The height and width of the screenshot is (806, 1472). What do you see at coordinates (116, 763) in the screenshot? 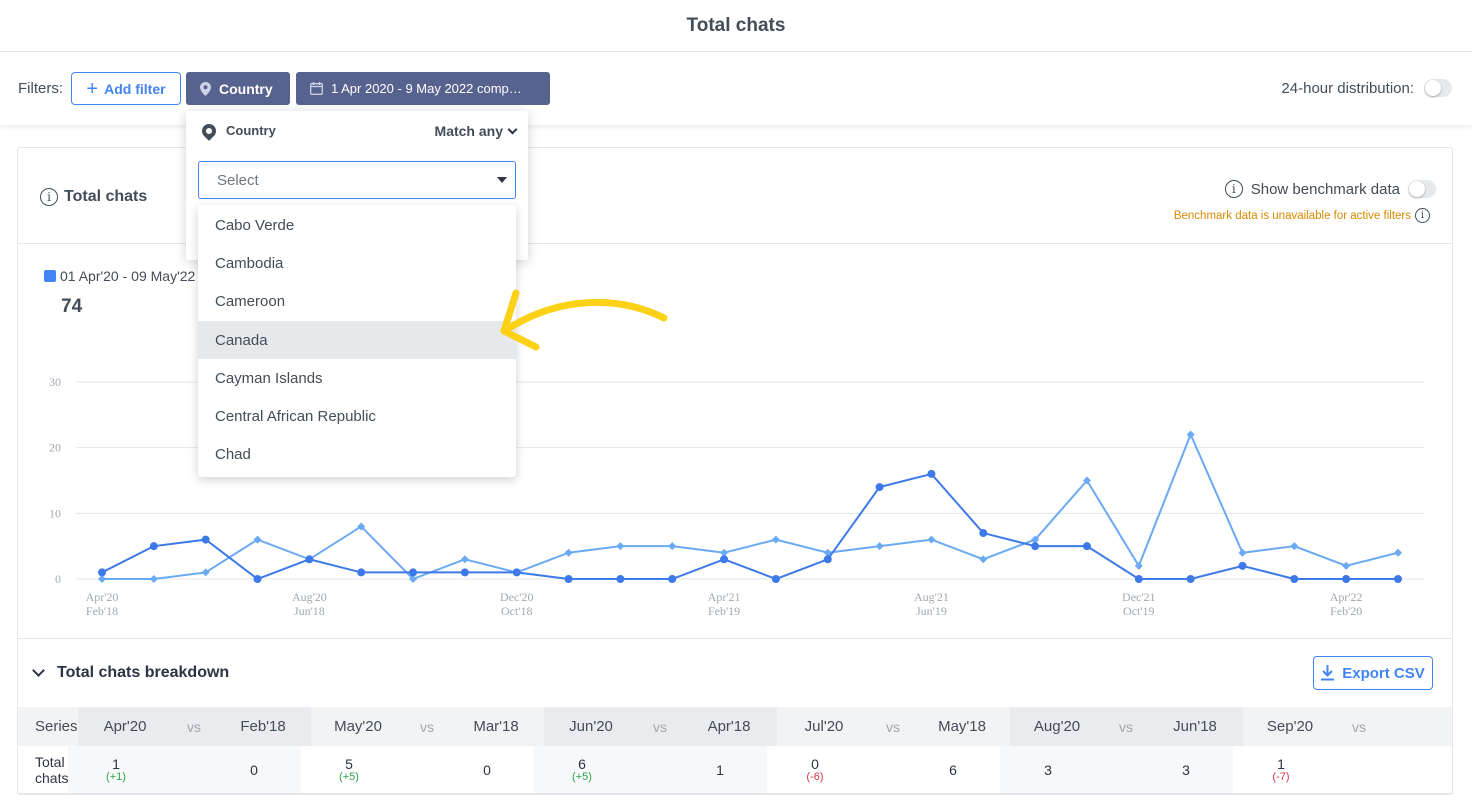
I see `value: 1` at bounding box center [116, 763].